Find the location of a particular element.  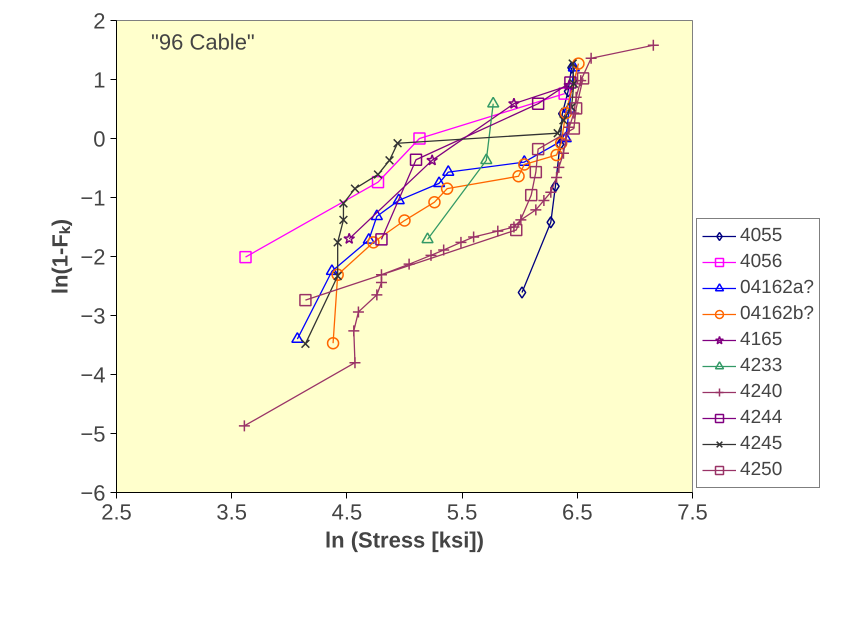

chart-title: "96 Cable" is located at coordinates (203, 41).